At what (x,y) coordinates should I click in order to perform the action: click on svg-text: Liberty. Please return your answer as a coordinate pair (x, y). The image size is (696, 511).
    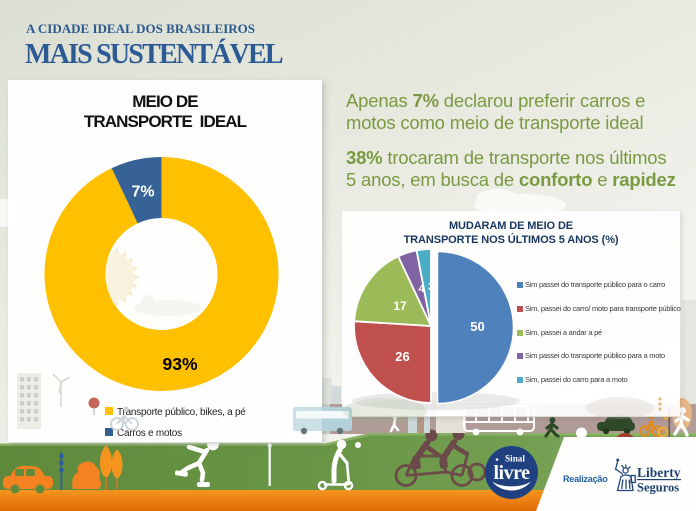
    Looking at the image, I should click on (659, 472).